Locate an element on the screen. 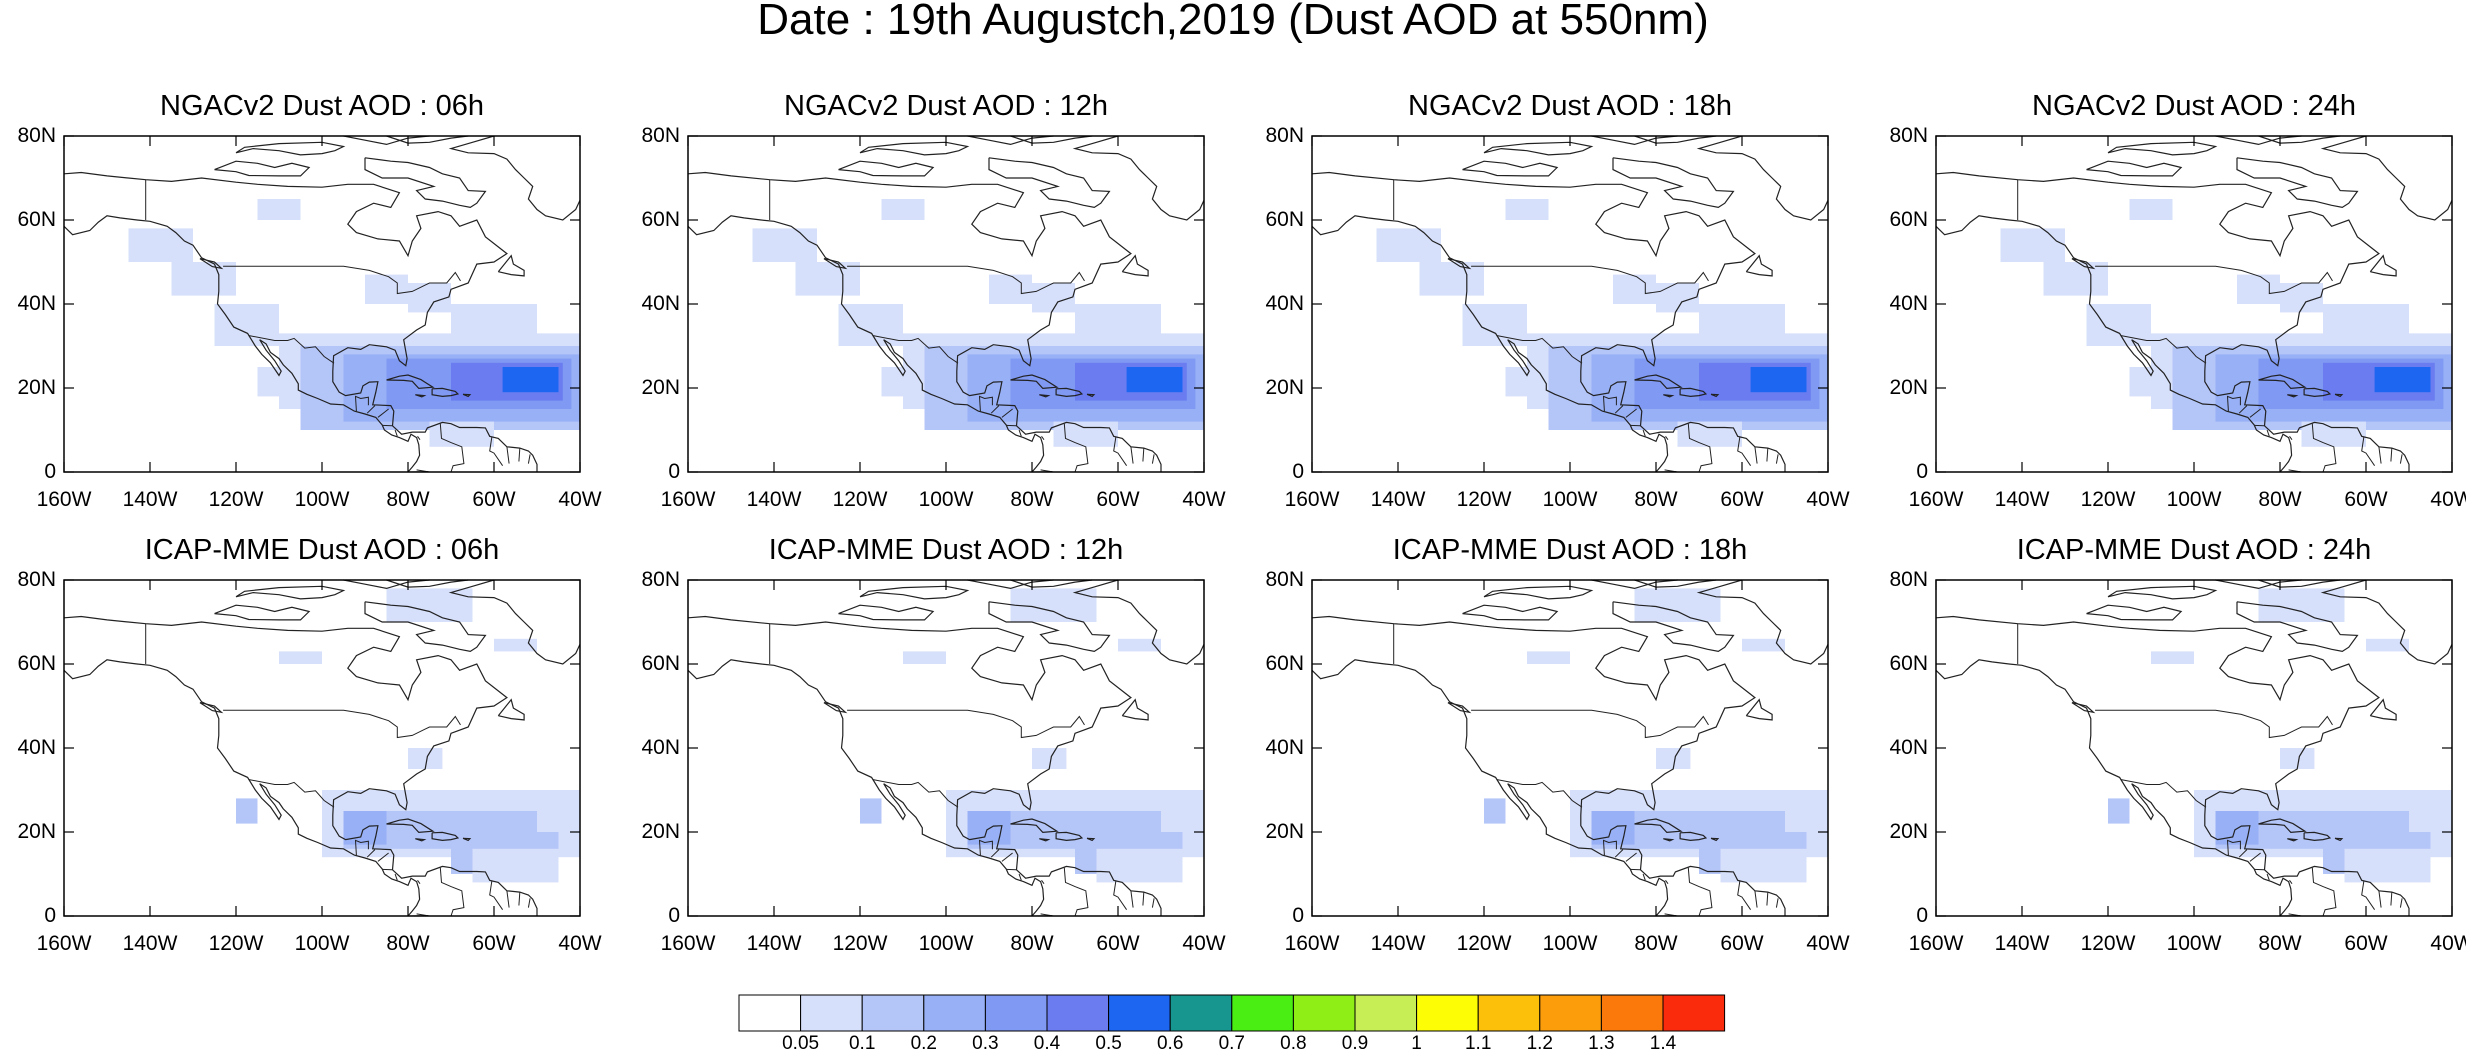 The height and width of the screenshot is (1056, 2466). longitude-label: 40W is located at coordinates (1828, 499).